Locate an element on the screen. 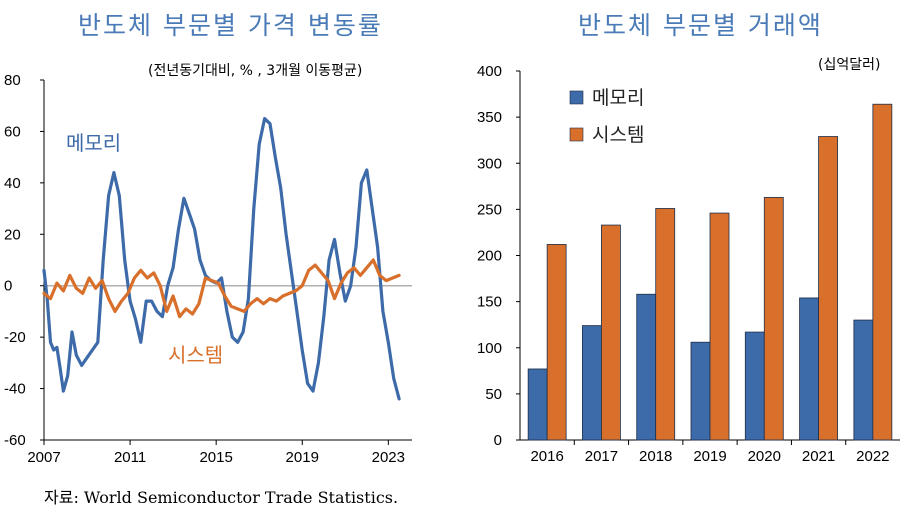 This screenshot has height=513, width=916. x-tick-label: 2018 is located at coordinates (655, 456).